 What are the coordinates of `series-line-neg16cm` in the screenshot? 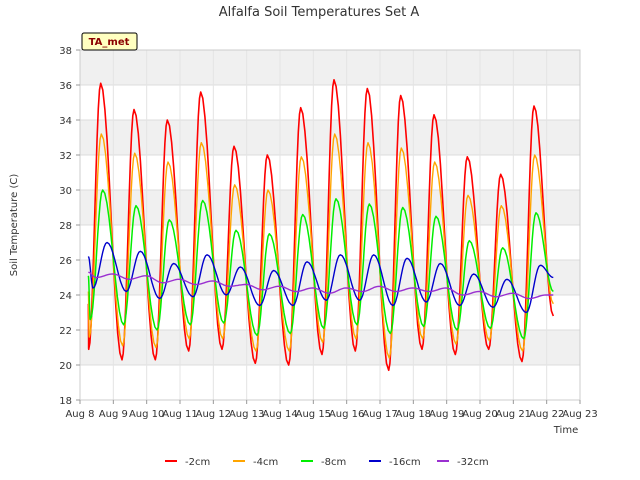 It's located at (320, 277).